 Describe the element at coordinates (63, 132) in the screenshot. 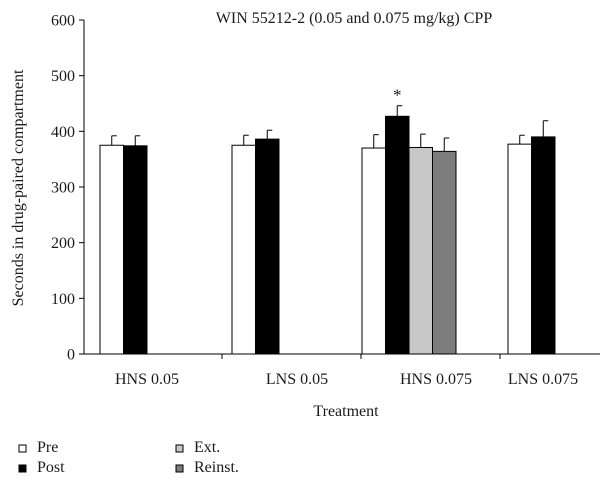

I see `y-tick-label: 400` at that location.